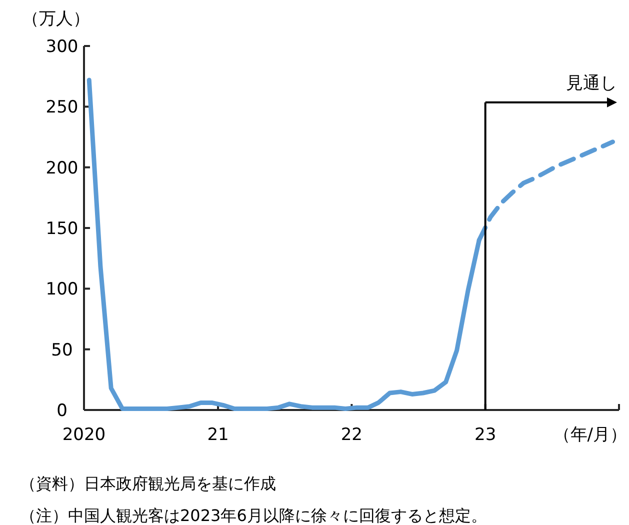  Describe the element at coordinates (351, 435) in the screenshot. I see `x-tick-label: 22` at that location.